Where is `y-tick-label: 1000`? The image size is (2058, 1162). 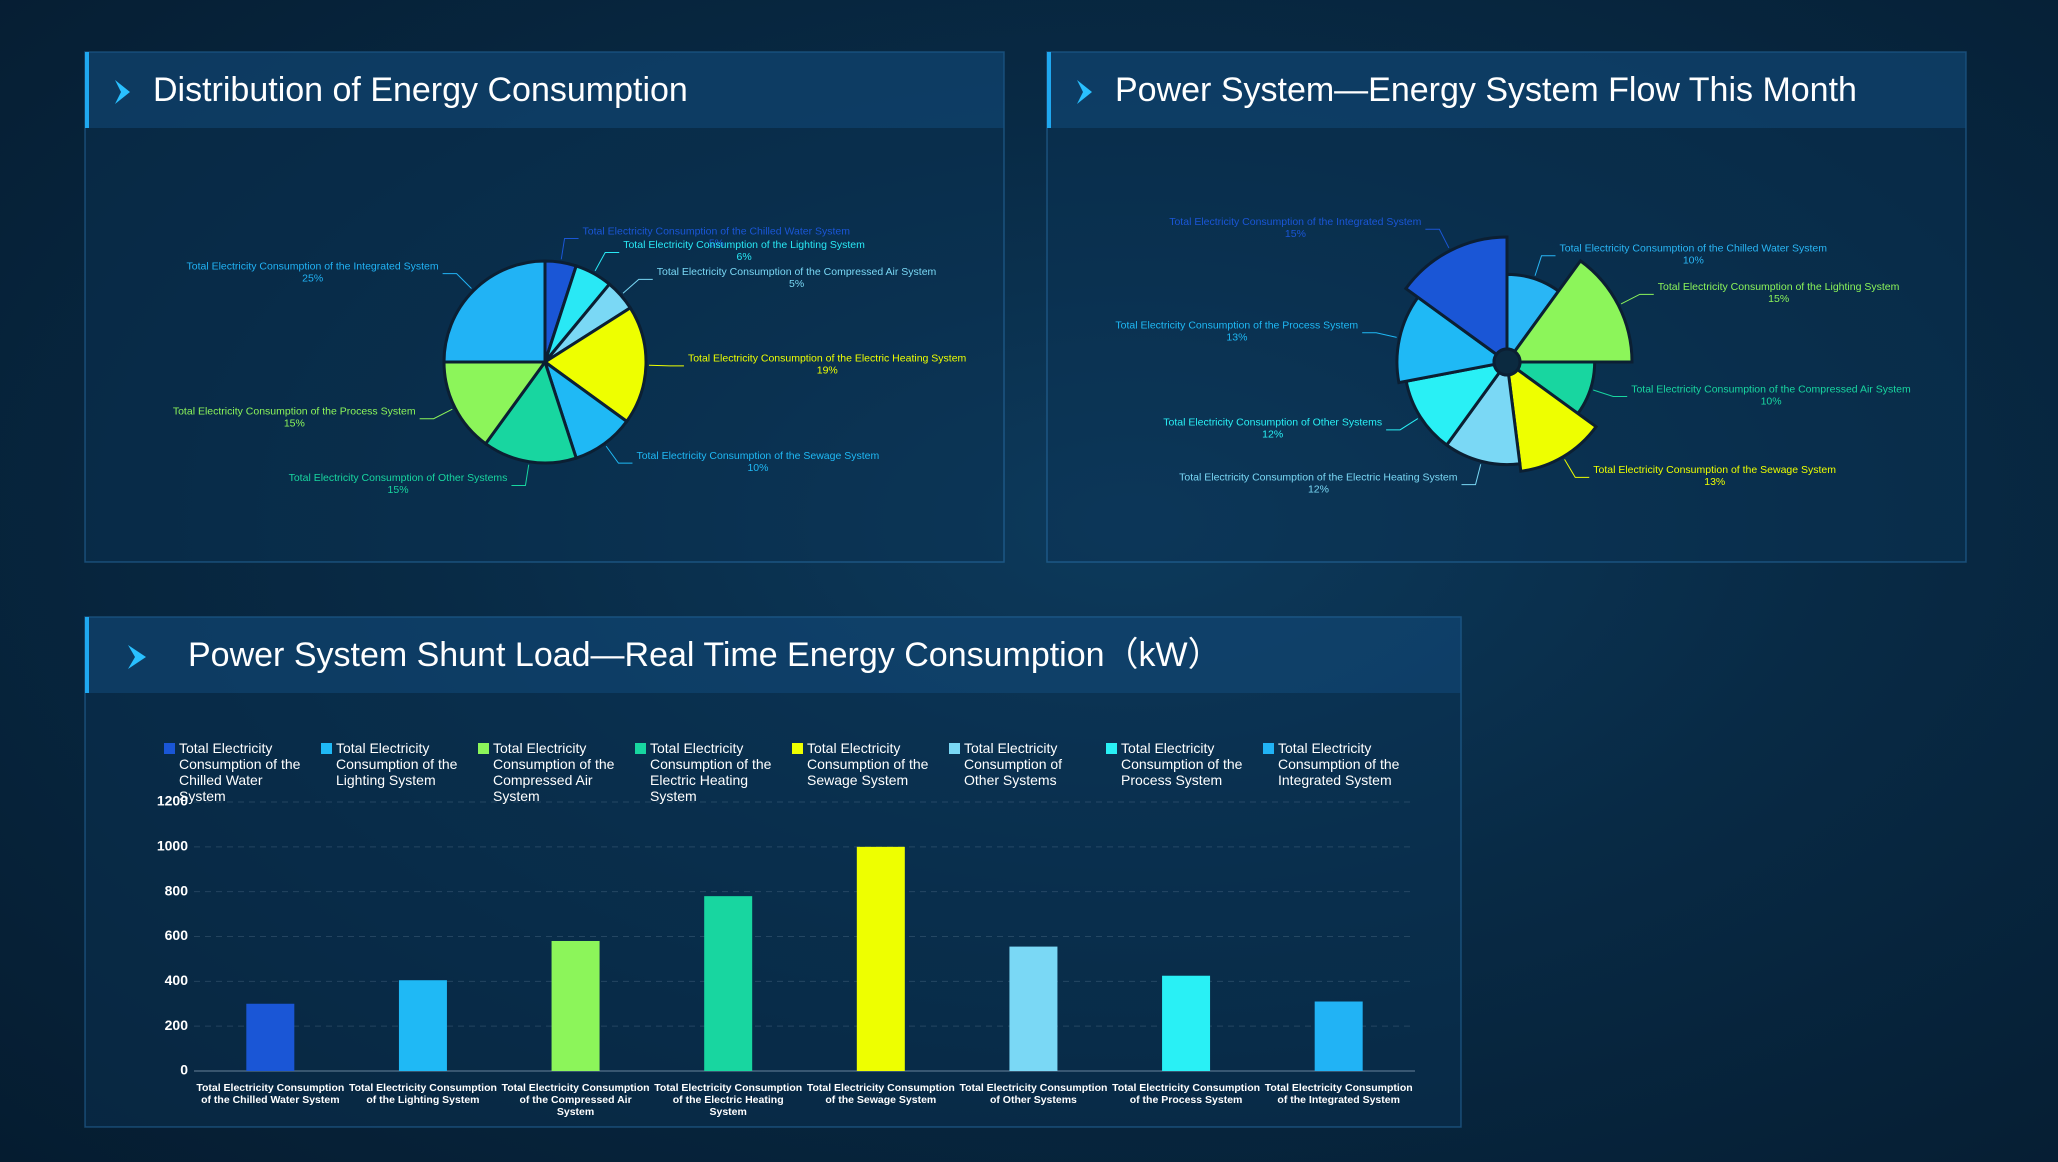 y-tick-label: 1000 is located at coordinates (172, 846).